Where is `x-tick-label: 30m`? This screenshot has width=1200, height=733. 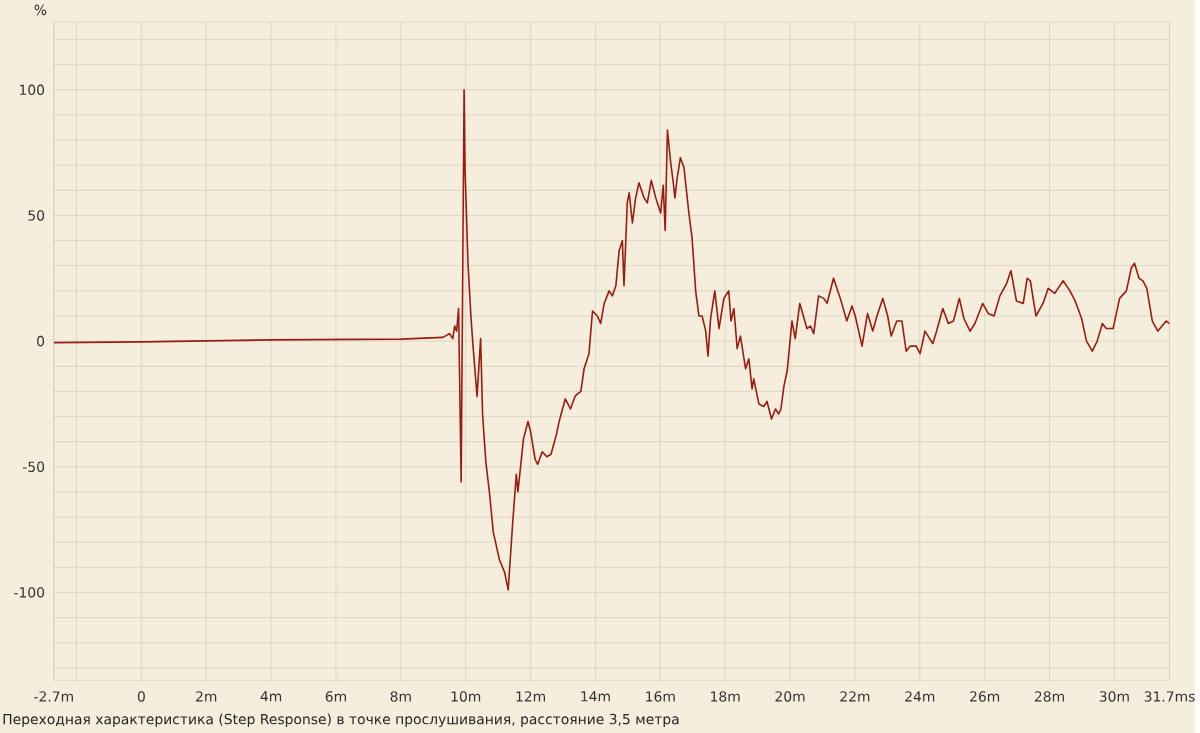
x-tick-label: 30m is located at coordinates (1114, 696).